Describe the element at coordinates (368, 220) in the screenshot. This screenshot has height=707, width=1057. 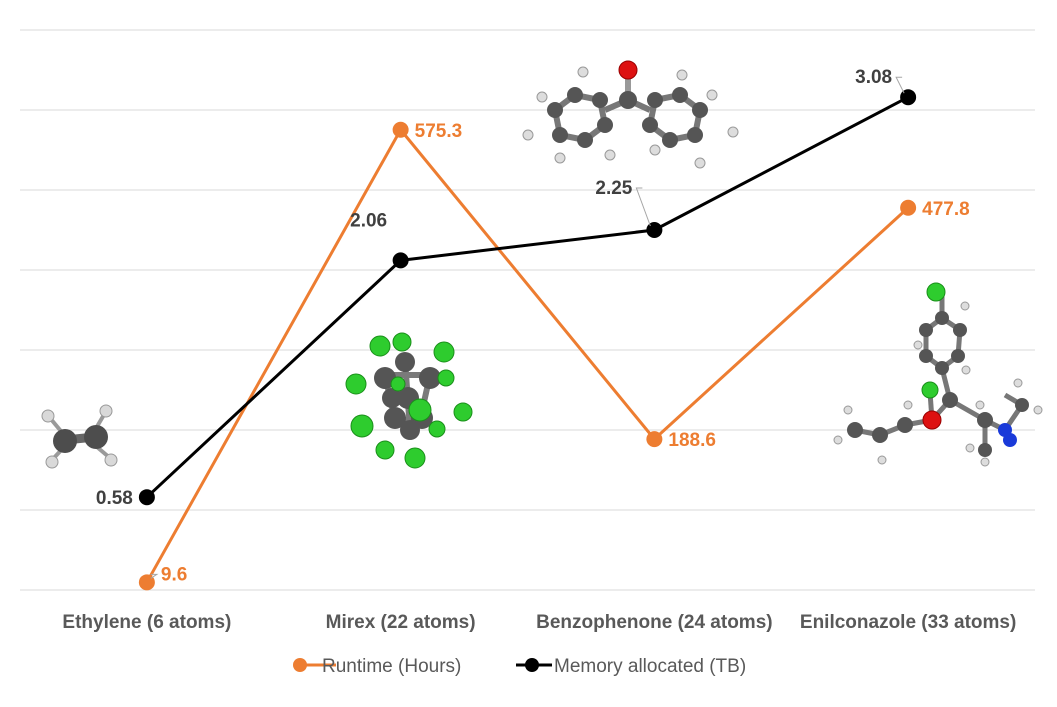
I see `data-label-memory: 2.06` at that location.